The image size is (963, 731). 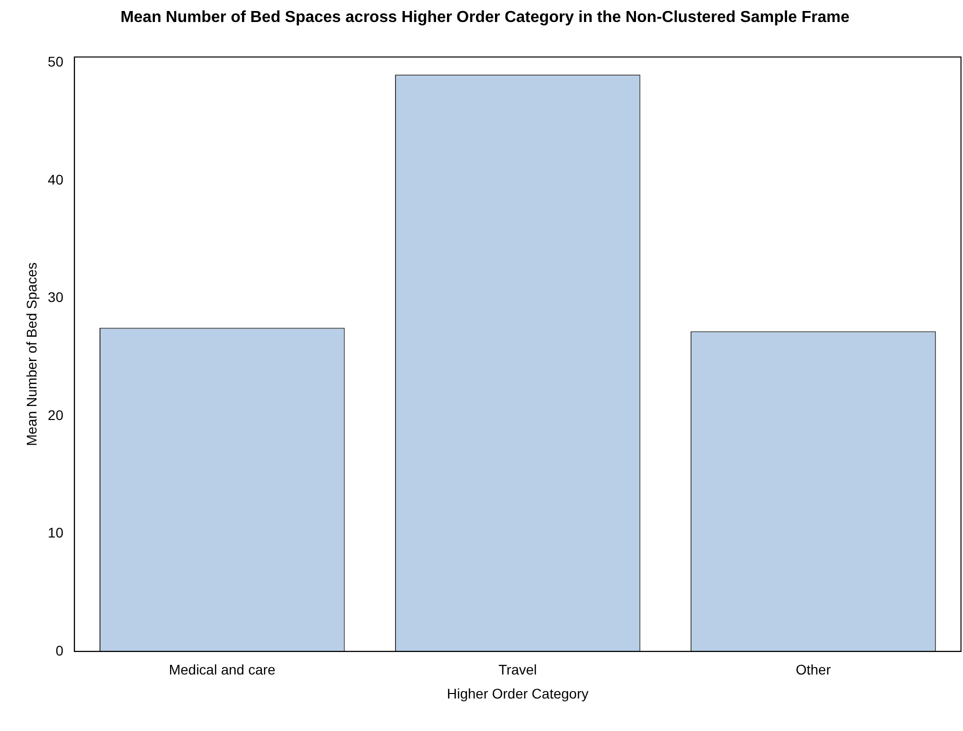 What do you see at coordinates (56, 297) in the screenshot?
I see `y-tick-label: 30` at bounding box center [56, 297].